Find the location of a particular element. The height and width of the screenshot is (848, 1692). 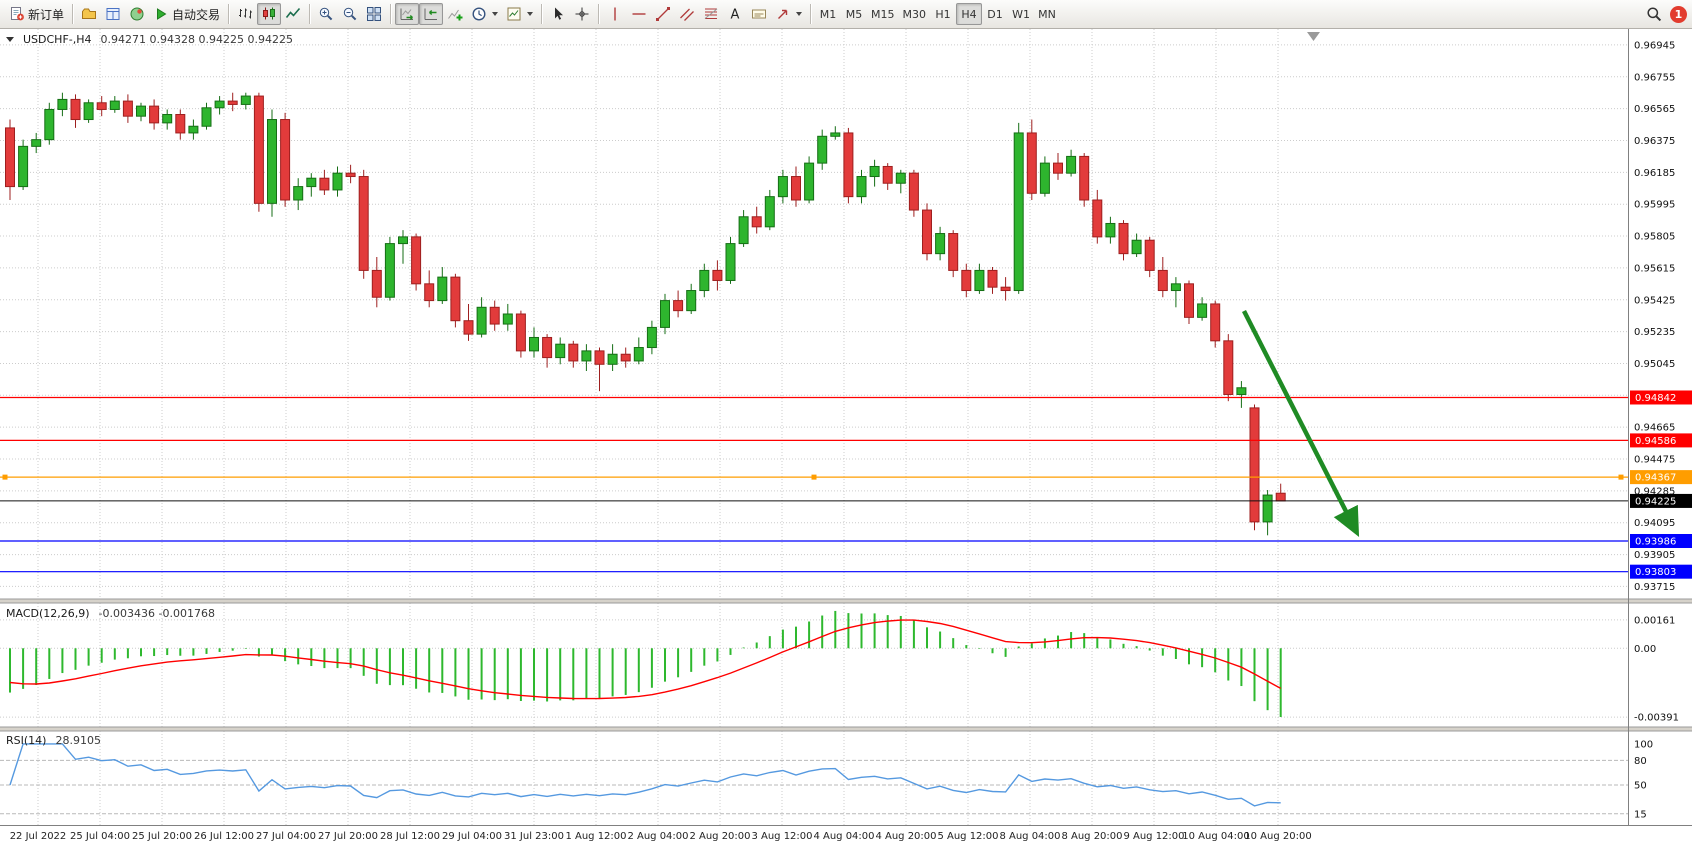

tile-icon is located at coordinates (374, 14).